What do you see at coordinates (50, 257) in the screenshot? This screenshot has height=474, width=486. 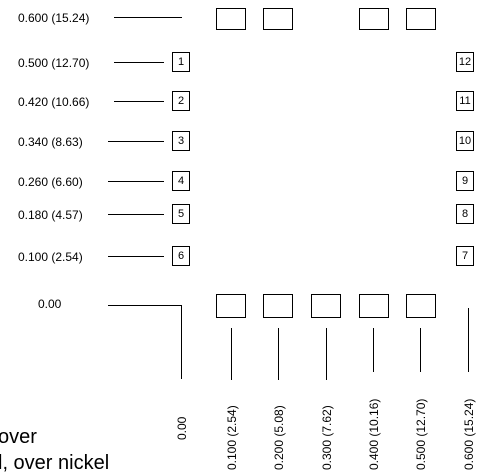 I see `dim-label-y-0100: 0.100 (2.54)` at bounding box center [50, 257].